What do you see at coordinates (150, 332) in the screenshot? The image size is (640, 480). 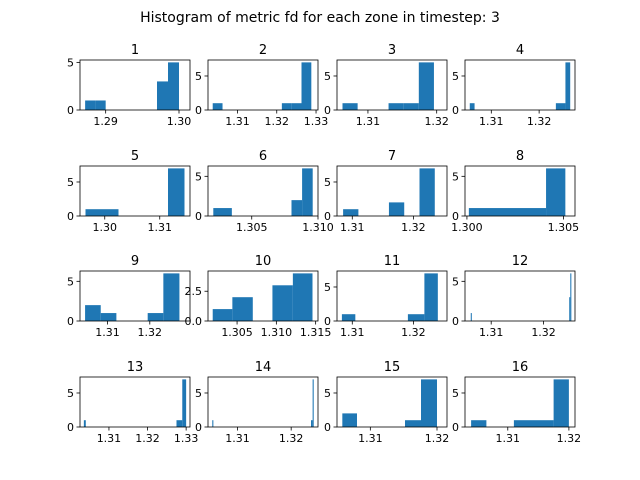 I see `subplot-9-xtick-label-1: 1.32` at bounding box center [150, 332].